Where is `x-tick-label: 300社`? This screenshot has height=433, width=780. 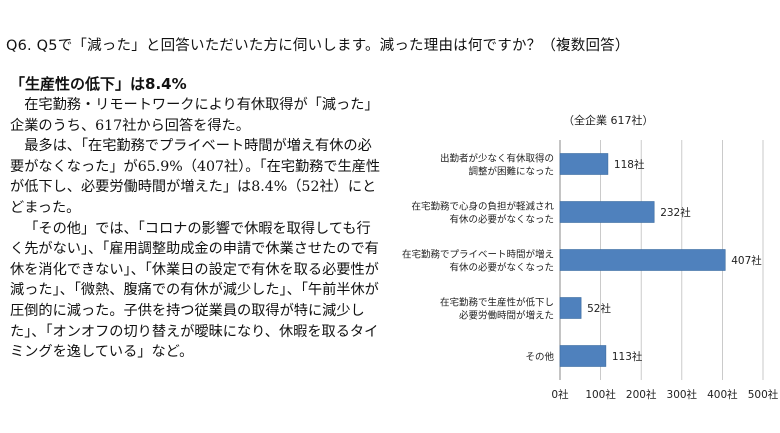
x-tick-label: 300社 is located at coordinates (682, 394).